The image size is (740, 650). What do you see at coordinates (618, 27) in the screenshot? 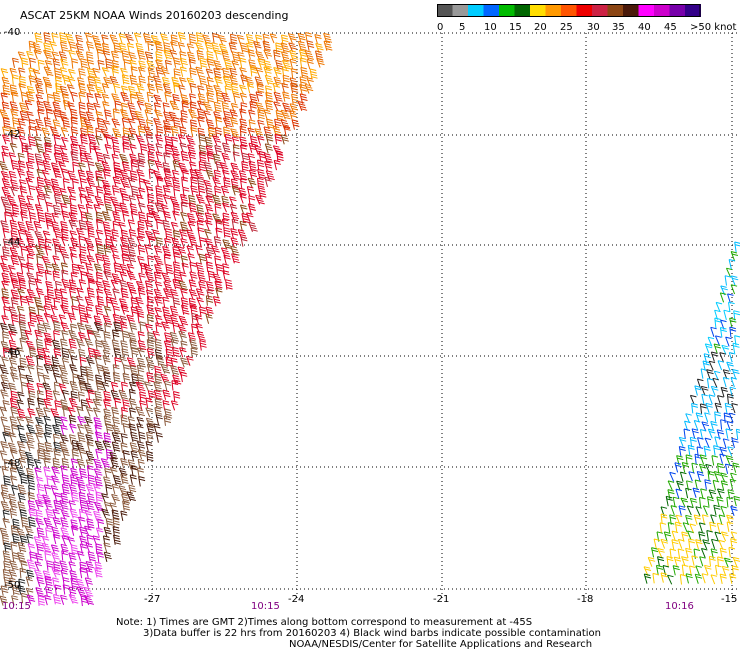
I see `colorbar-label: 35` at bounding box center [618, 27].